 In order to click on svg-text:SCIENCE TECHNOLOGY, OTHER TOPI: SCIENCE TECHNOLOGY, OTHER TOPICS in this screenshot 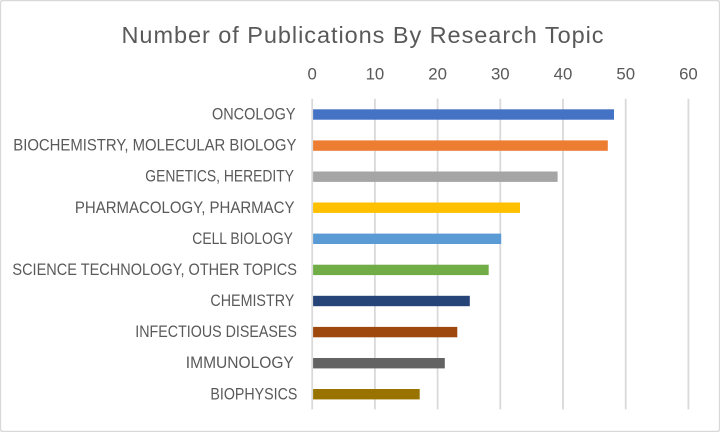, I will do `click(154, 269)`.